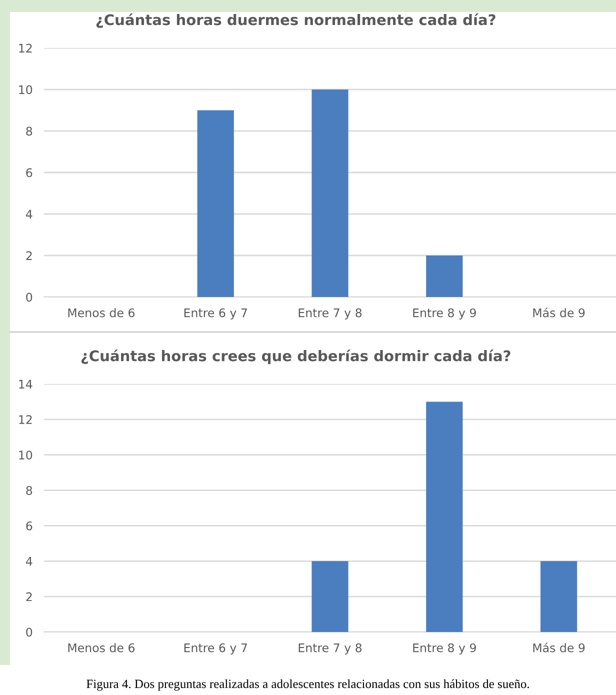 The image size is (616, 695). I want to click on text: Figura 4. Dos preguntas realizadas a adolescentes relacionadas con sus hábitos de sueño., so click(307, 685).